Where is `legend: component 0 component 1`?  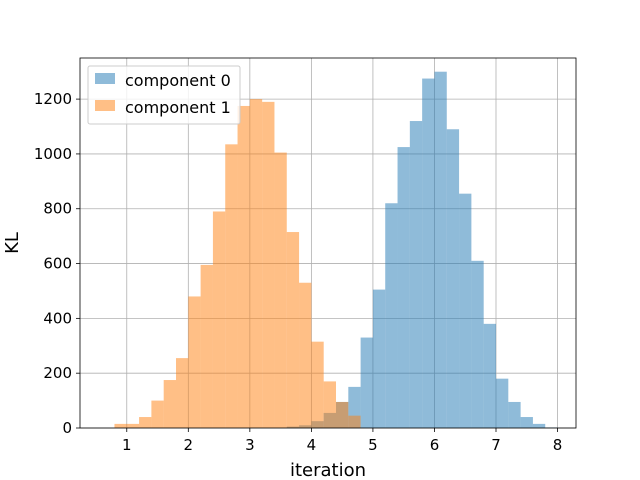 legend: component 0 component 1 is located at coordinates (164, 95).